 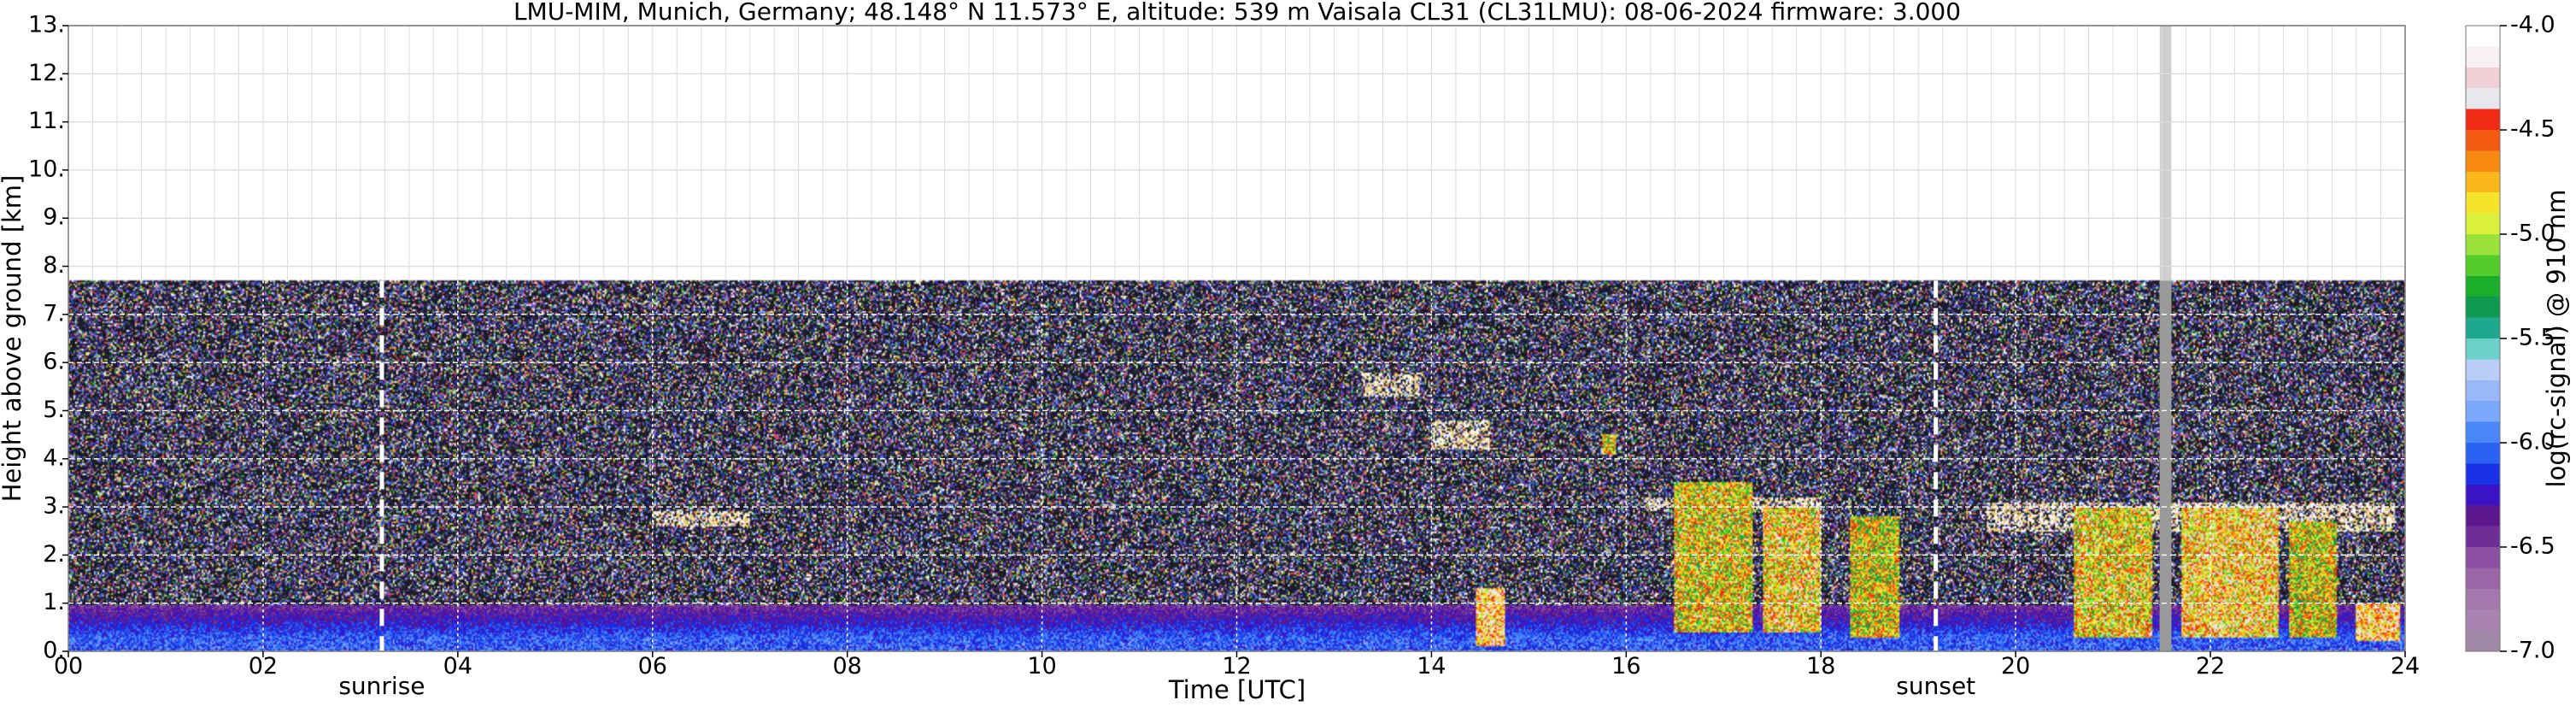 What do you see at coordinates (2165, 465) in the screenshot?
I see `missing-data-bar-lower` at bounding box center [2165, 465].